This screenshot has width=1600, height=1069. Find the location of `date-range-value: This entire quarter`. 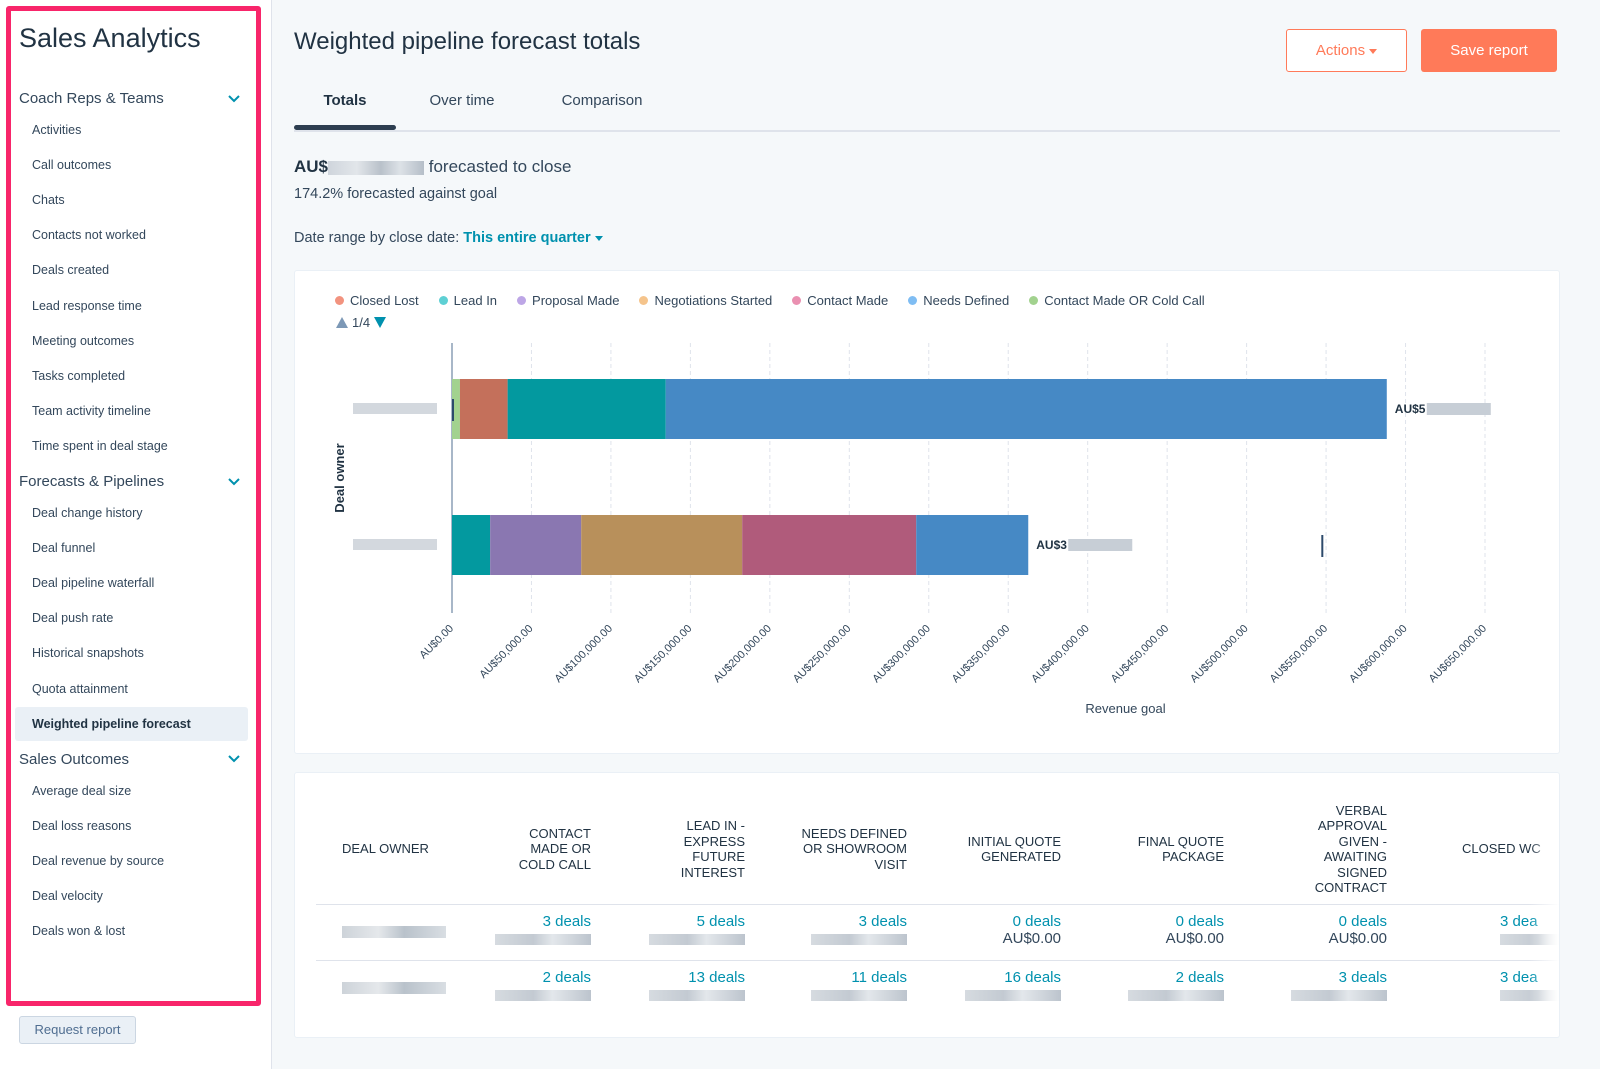

date-range-value: This entire quarter is located at coordinates (527, 238).